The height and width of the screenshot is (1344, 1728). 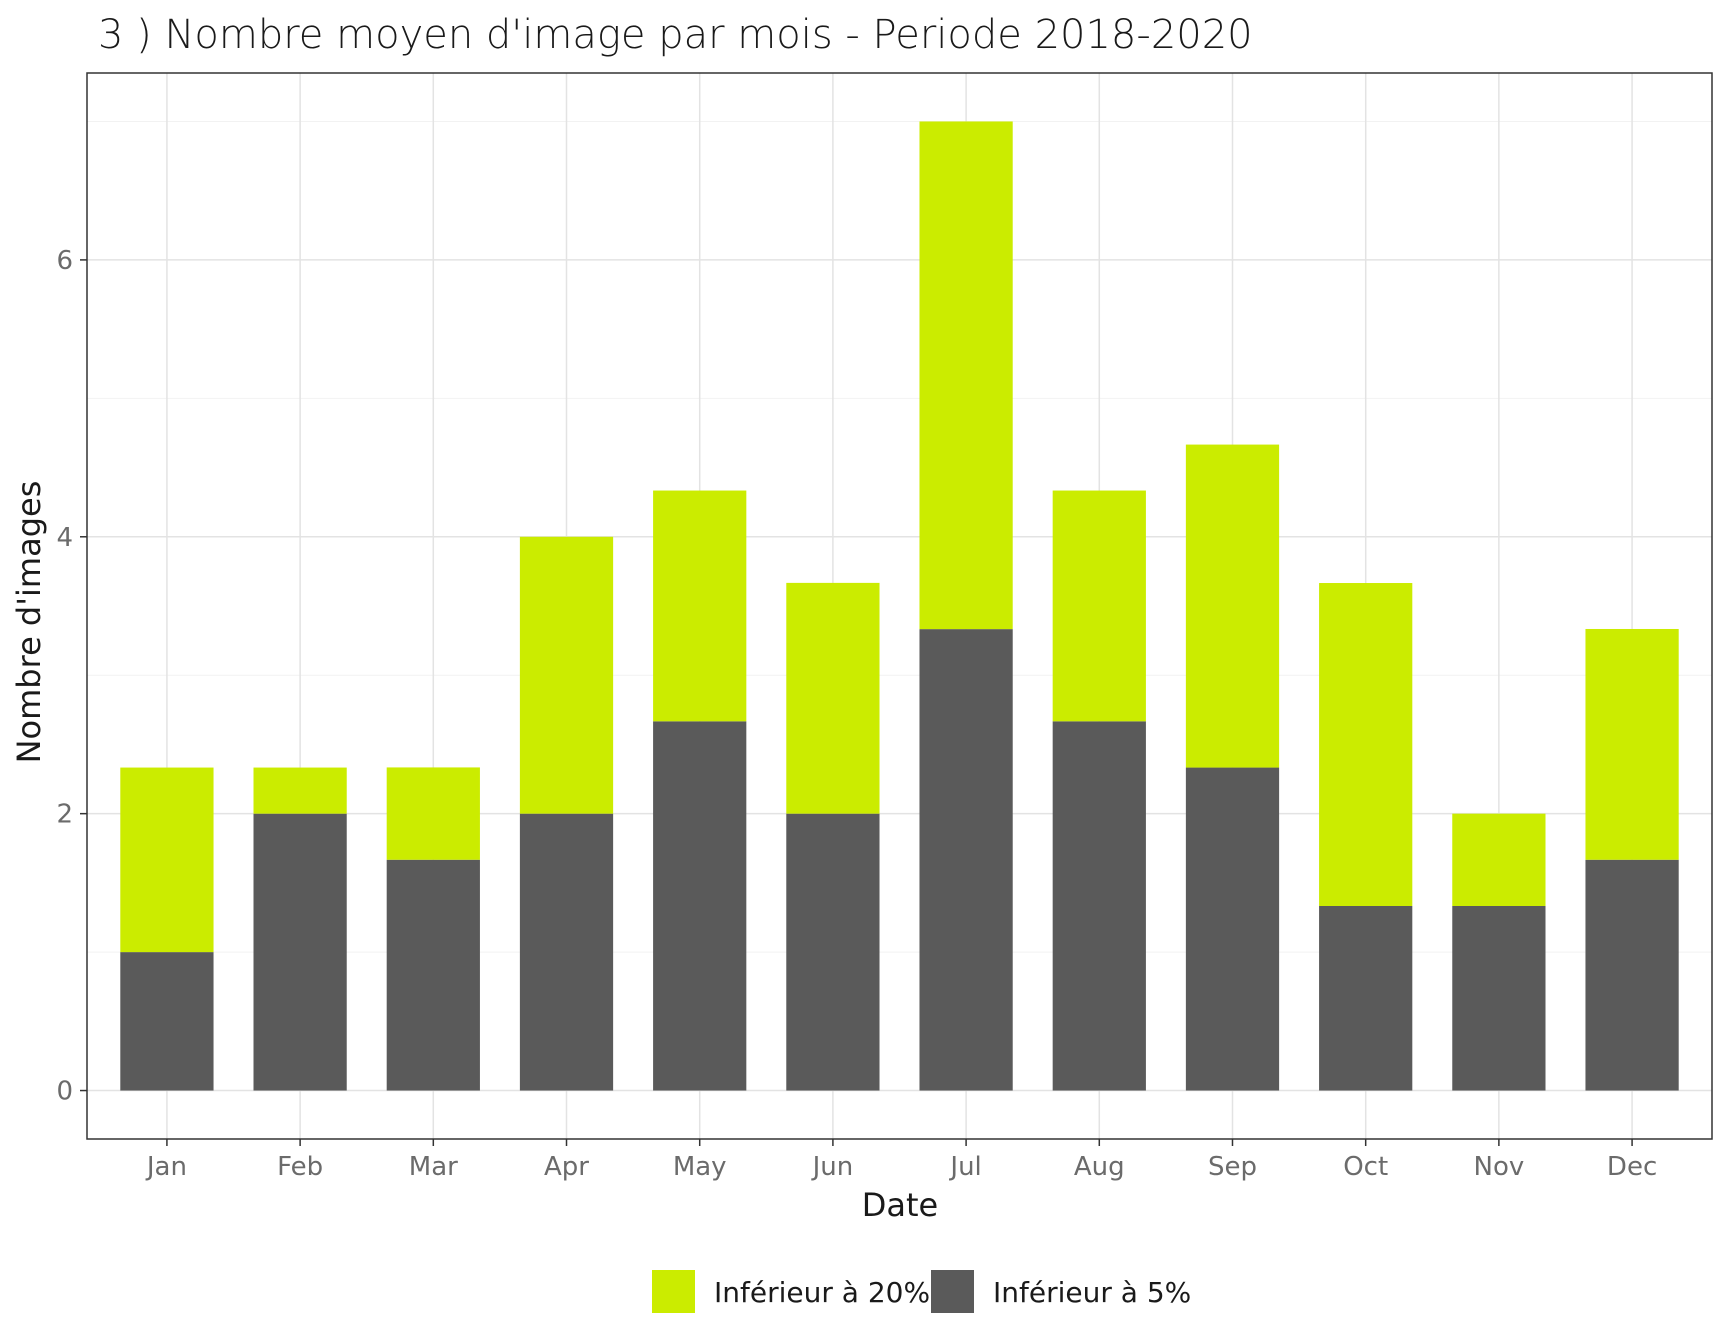 I want to click on y-tick-label: 0, so click(x=64, y=1092).